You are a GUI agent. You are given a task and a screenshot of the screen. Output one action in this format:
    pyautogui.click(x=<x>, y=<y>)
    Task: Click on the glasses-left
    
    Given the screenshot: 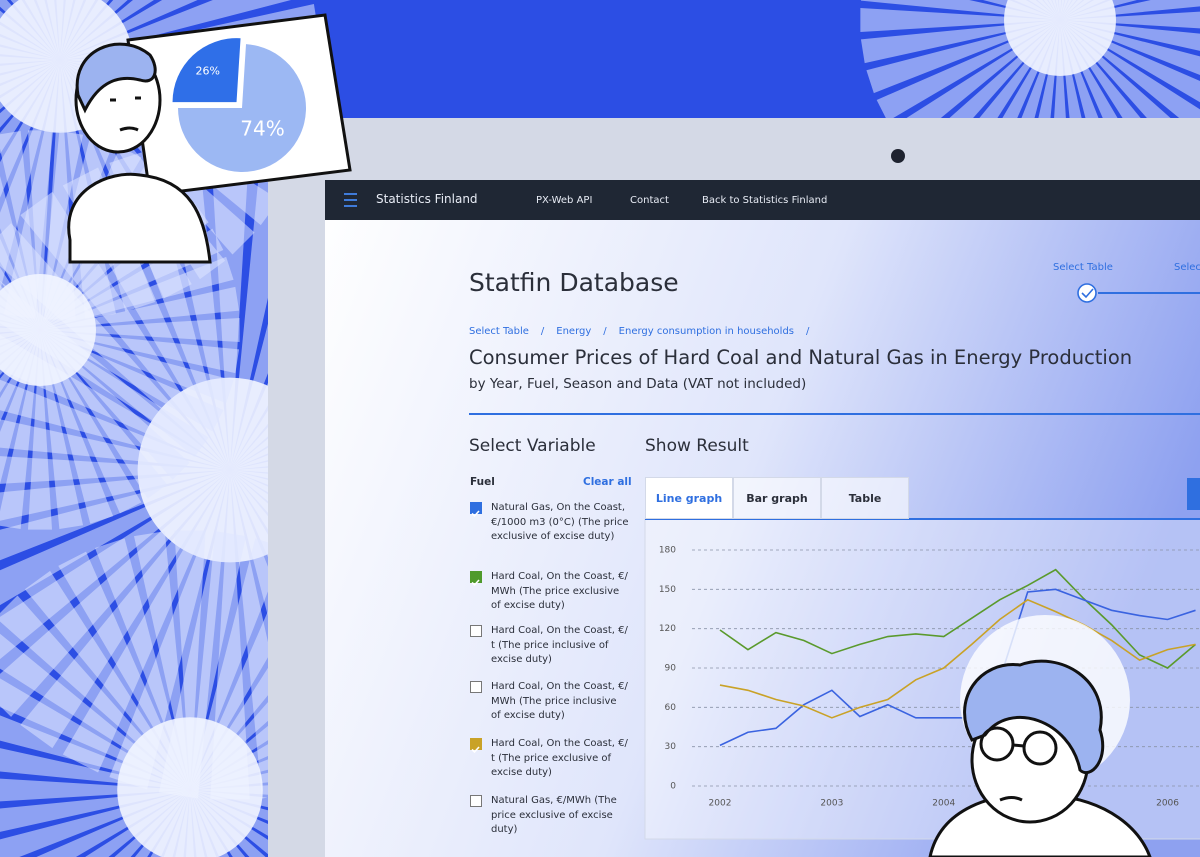 What is the action you would take?
    pyautogui.click(x=997, y=744)
    